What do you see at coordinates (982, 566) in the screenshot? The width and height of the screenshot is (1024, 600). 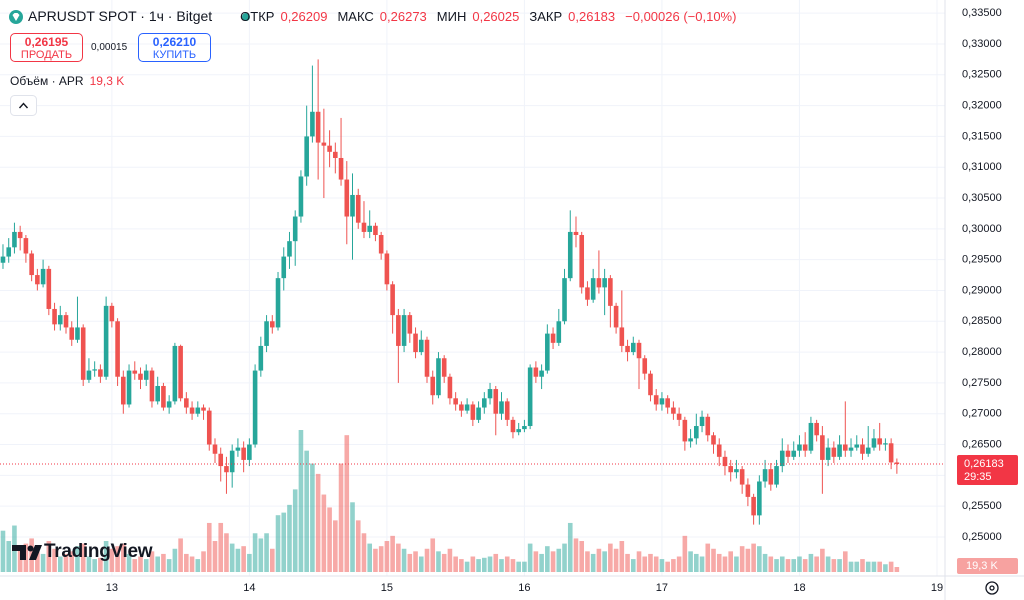 I see `volume-badge-label: 19,3 K` at bounding box center [982, 566].